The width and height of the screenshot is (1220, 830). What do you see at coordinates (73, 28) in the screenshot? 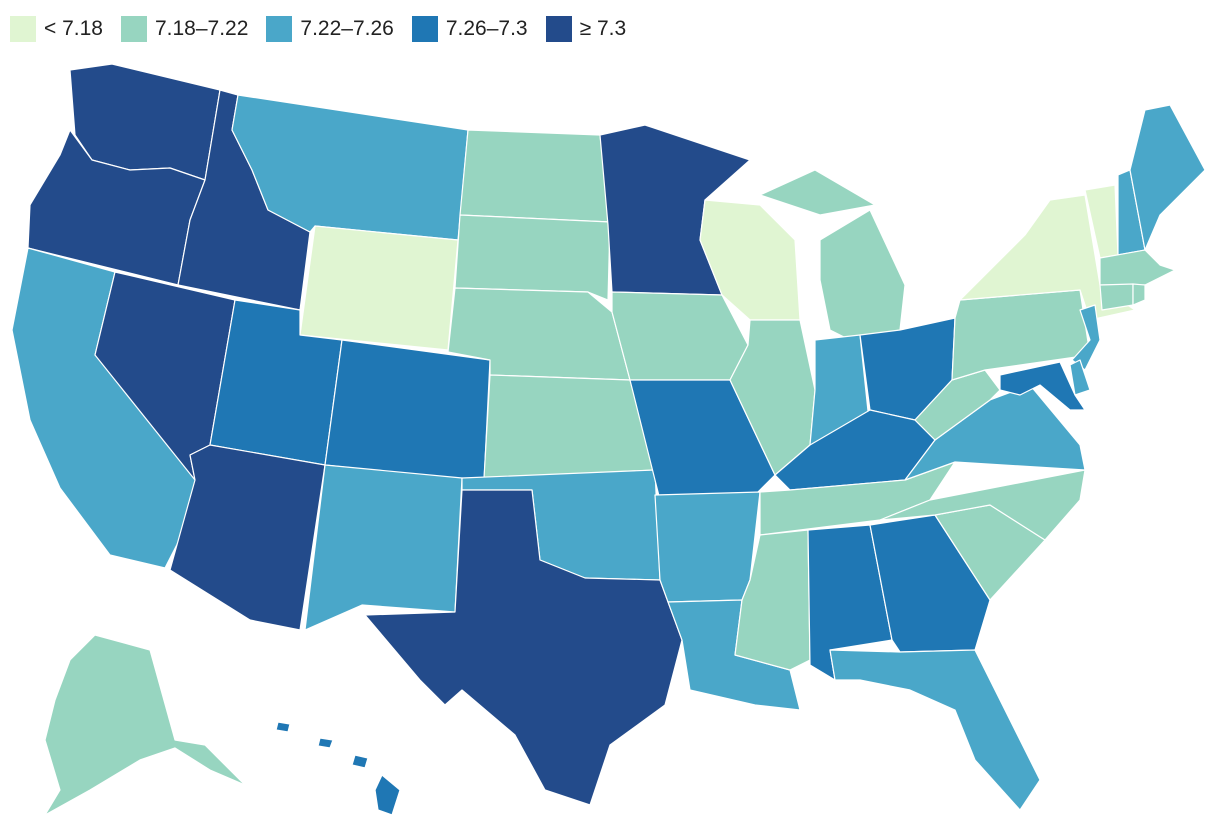
I see `legend-label: < 7.18` at bounding box center [73, 28].